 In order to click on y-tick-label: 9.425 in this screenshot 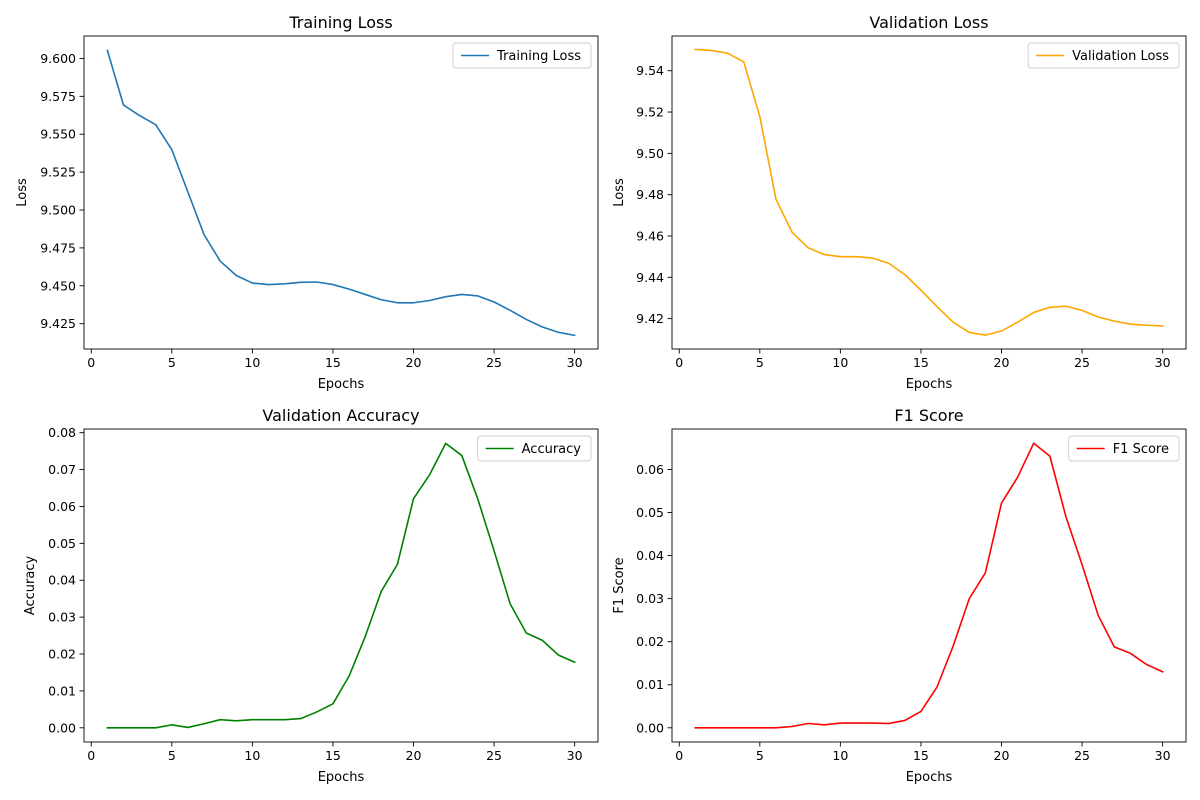, I will do `click(58, 323)`.